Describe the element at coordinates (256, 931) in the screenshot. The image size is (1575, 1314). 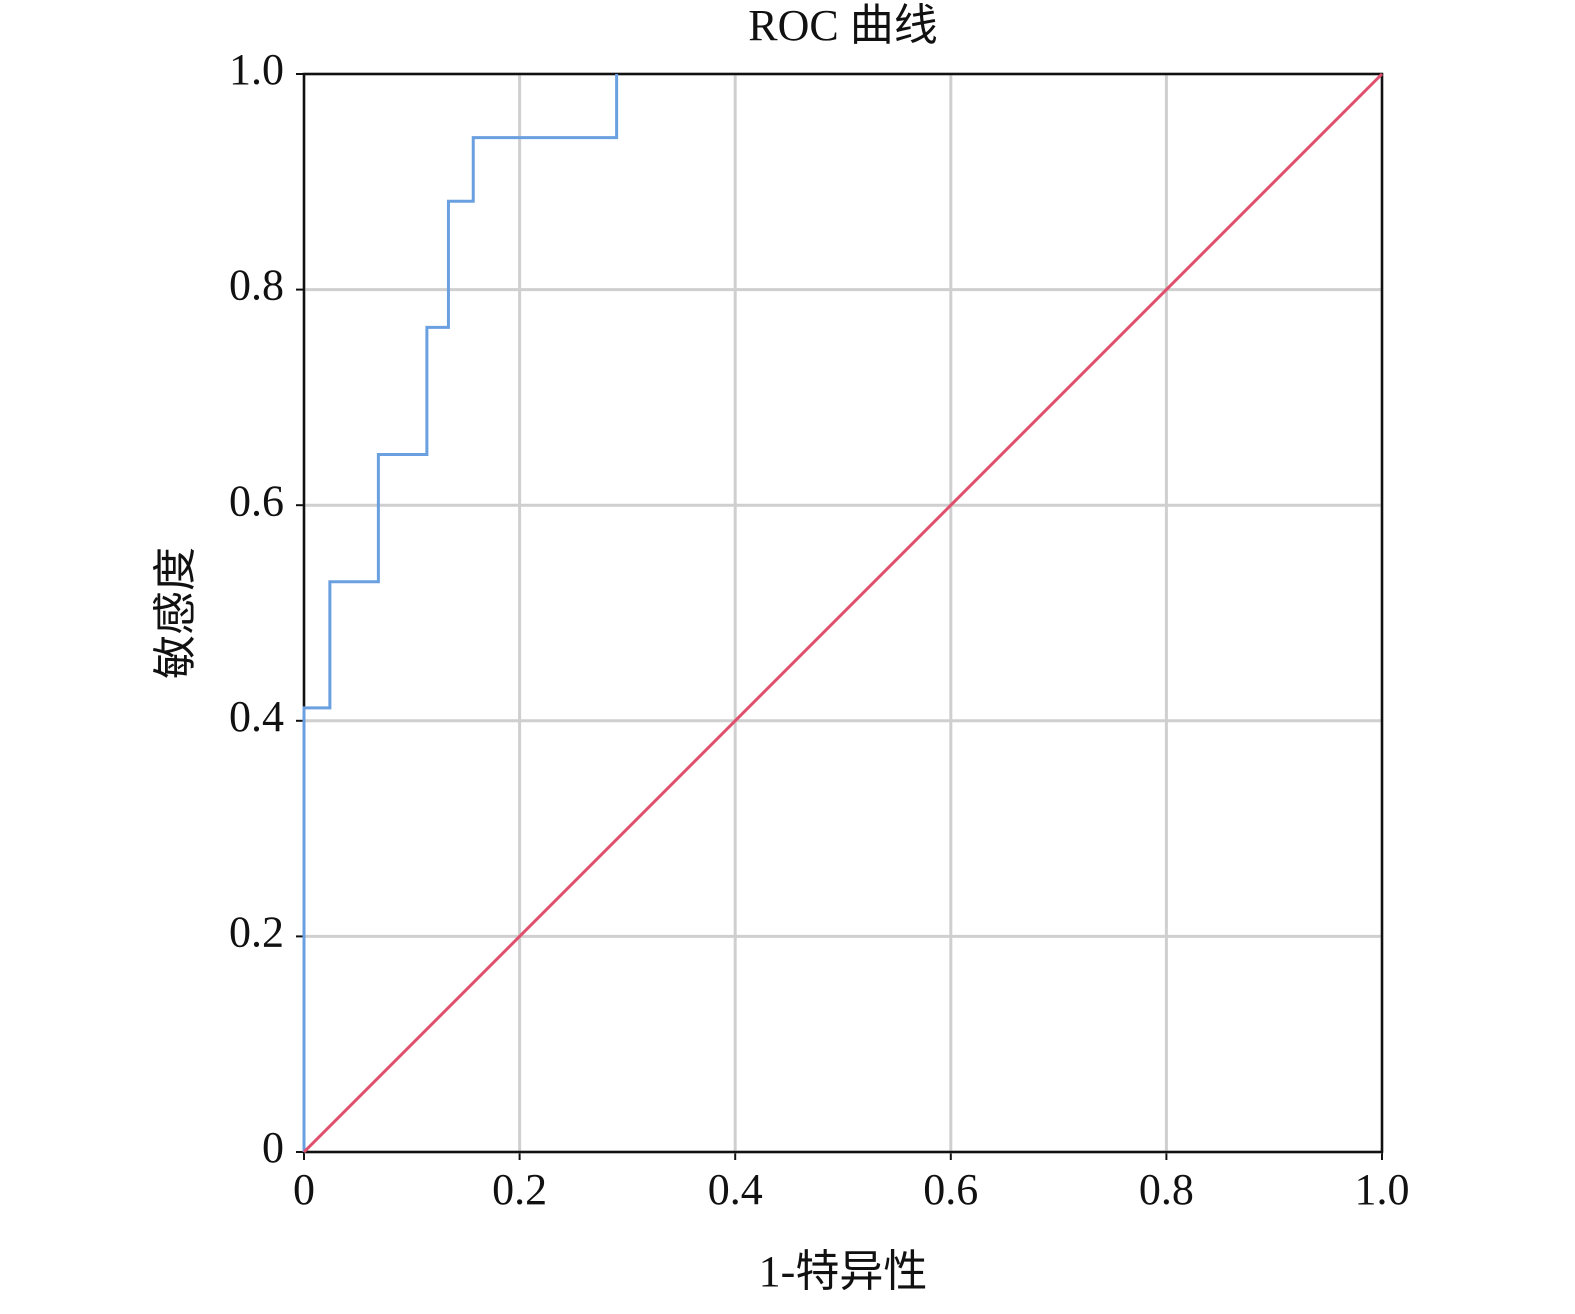
I see `y-tick-label: 0.2` at that location.